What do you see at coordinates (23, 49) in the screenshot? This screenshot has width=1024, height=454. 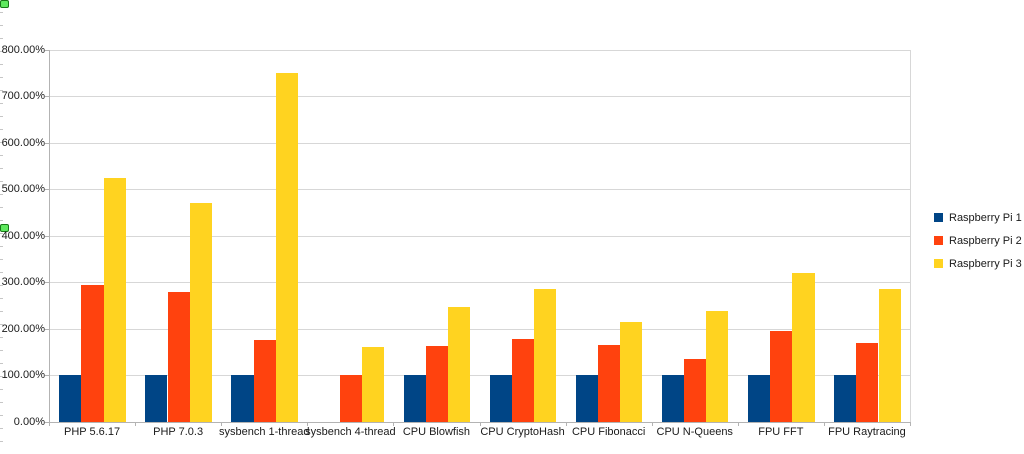 I see `y-axis-label: 800.00%` at bounding box center [23, 49].